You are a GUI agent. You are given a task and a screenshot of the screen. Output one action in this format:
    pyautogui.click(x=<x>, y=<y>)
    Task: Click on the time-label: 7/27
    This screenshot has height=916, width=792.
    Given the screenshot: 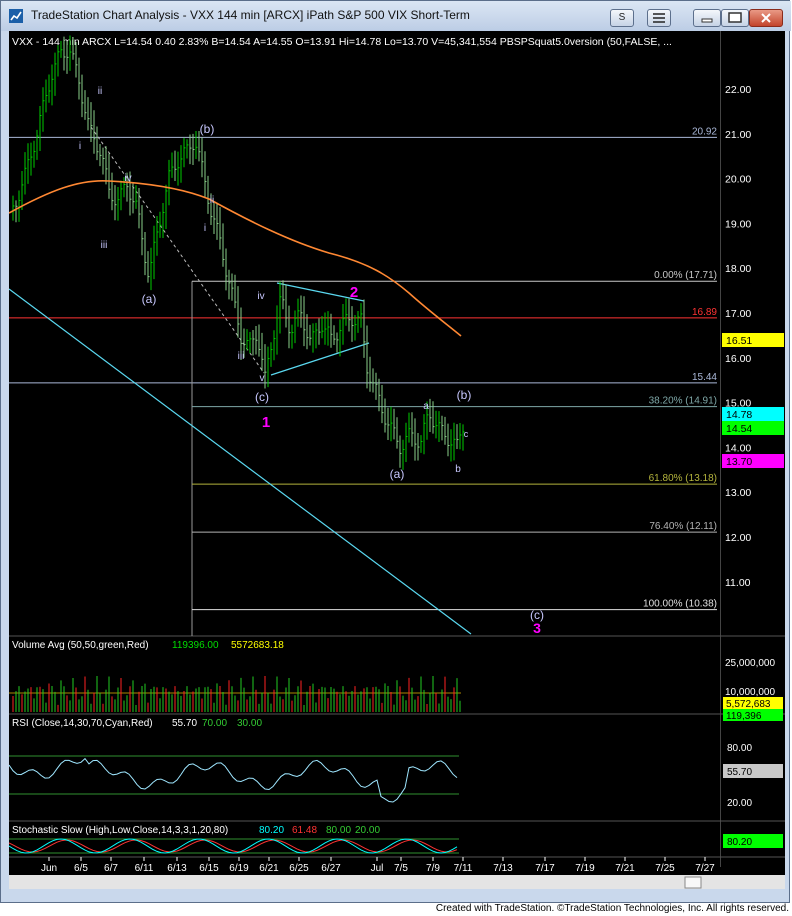 What is the action you would take?
    pyautogui.click(x=705, y=868)
    